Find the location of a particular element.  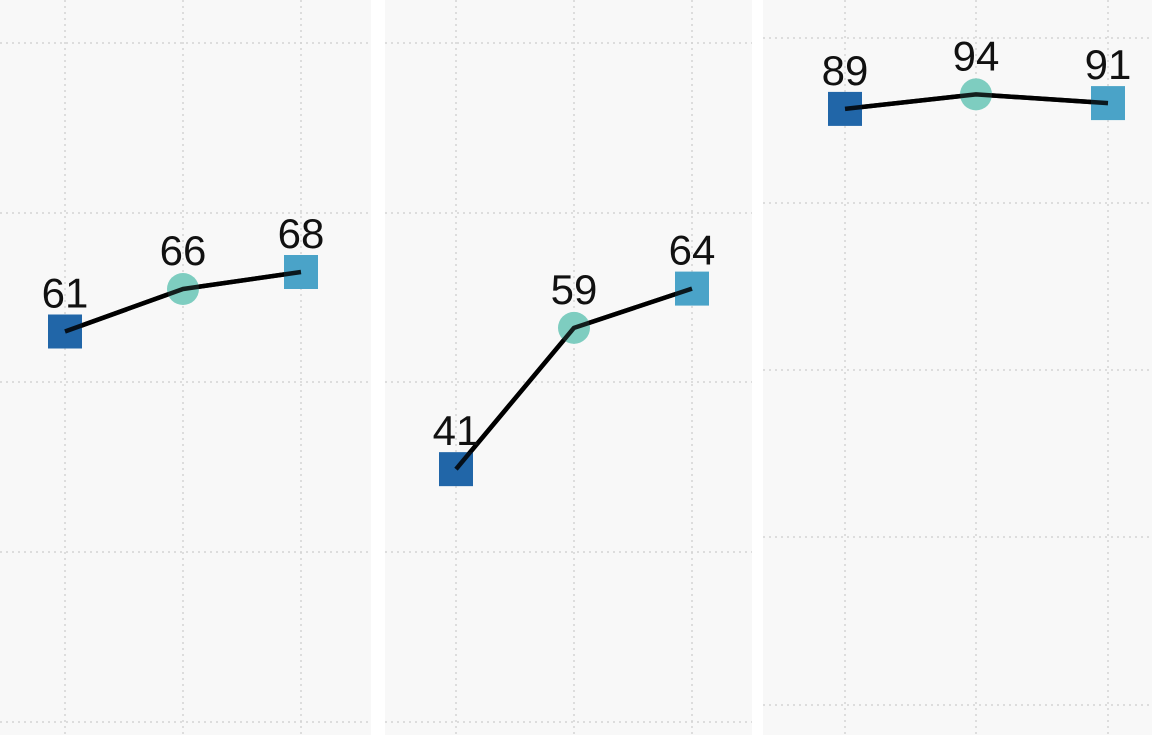

data-label-1: 89 is located at coordinates (845, 70).